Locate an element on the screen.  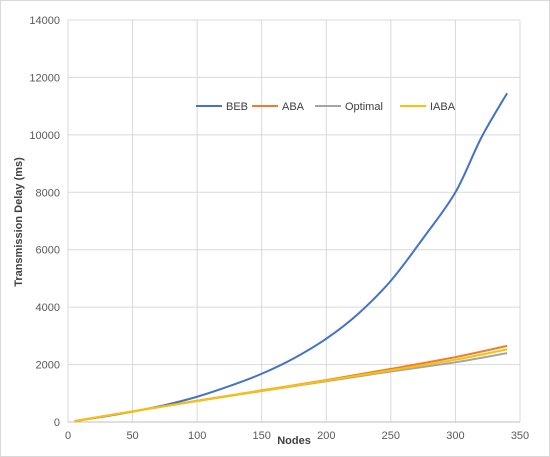
x-tick-label: 250 is located at coordinates (391, 436).